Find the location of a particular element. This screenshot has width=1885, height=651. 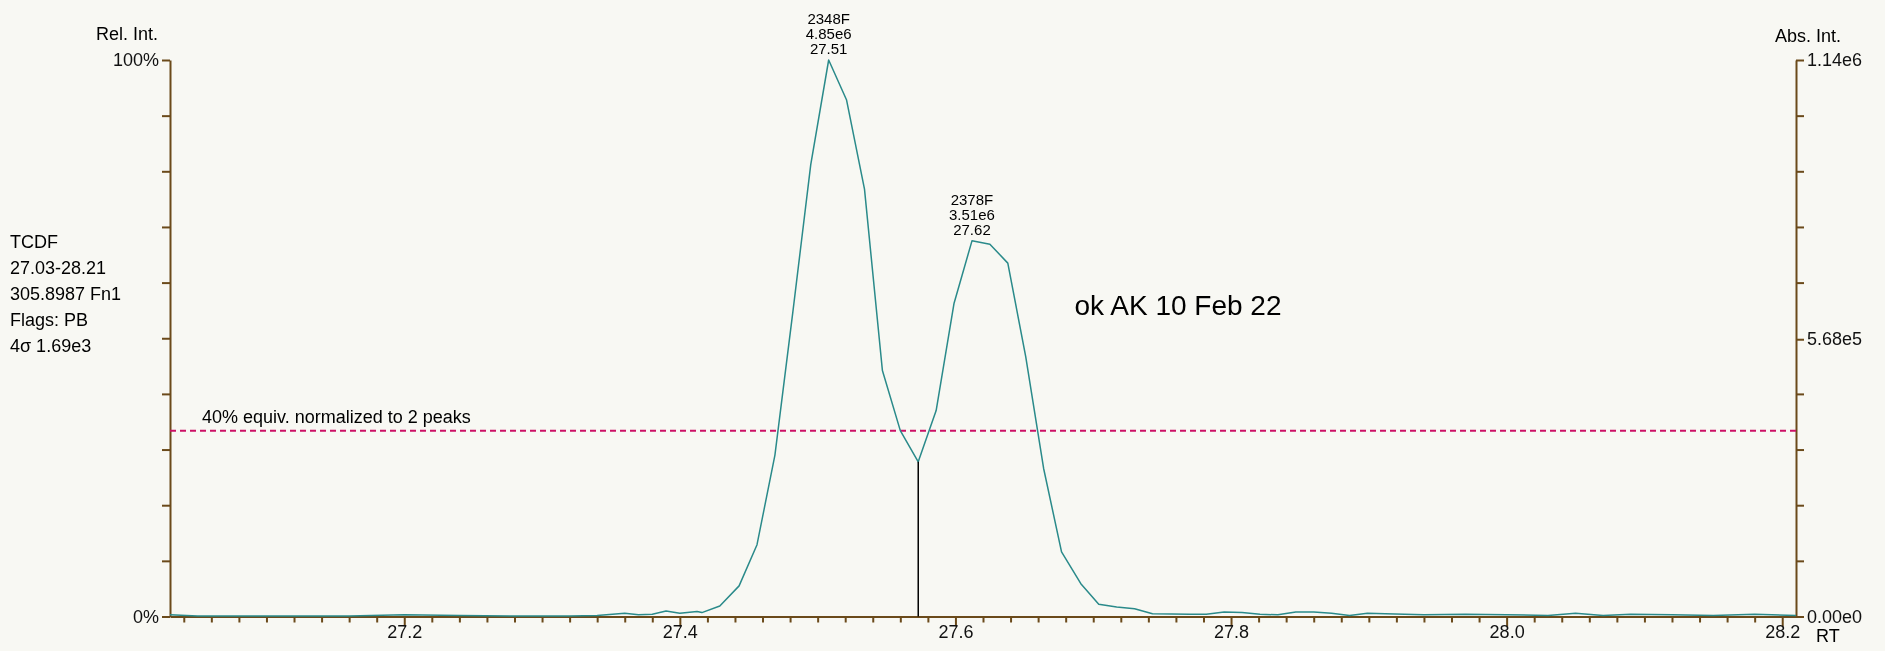

y2-axis-title: Abs. Int. is located at coordinates (1808, 36).